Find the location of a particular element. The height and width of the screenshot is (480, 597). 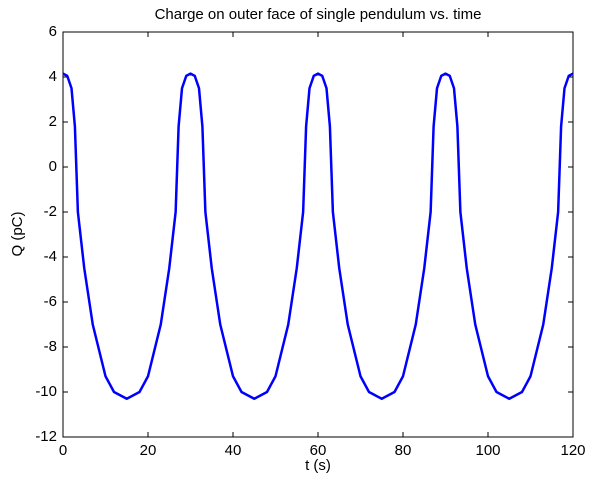

x-tick-label: 120 is located at coordinates (572, 450).